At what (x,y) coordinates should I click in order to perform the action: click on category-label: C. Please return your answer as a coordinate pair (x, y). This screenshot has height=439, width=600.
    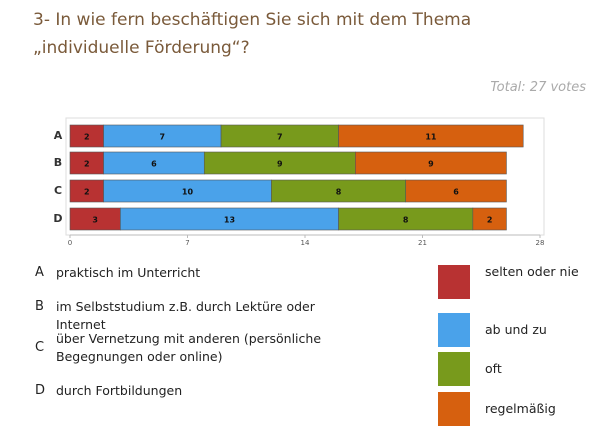
    Looking at the image, I should click on (58, 190).